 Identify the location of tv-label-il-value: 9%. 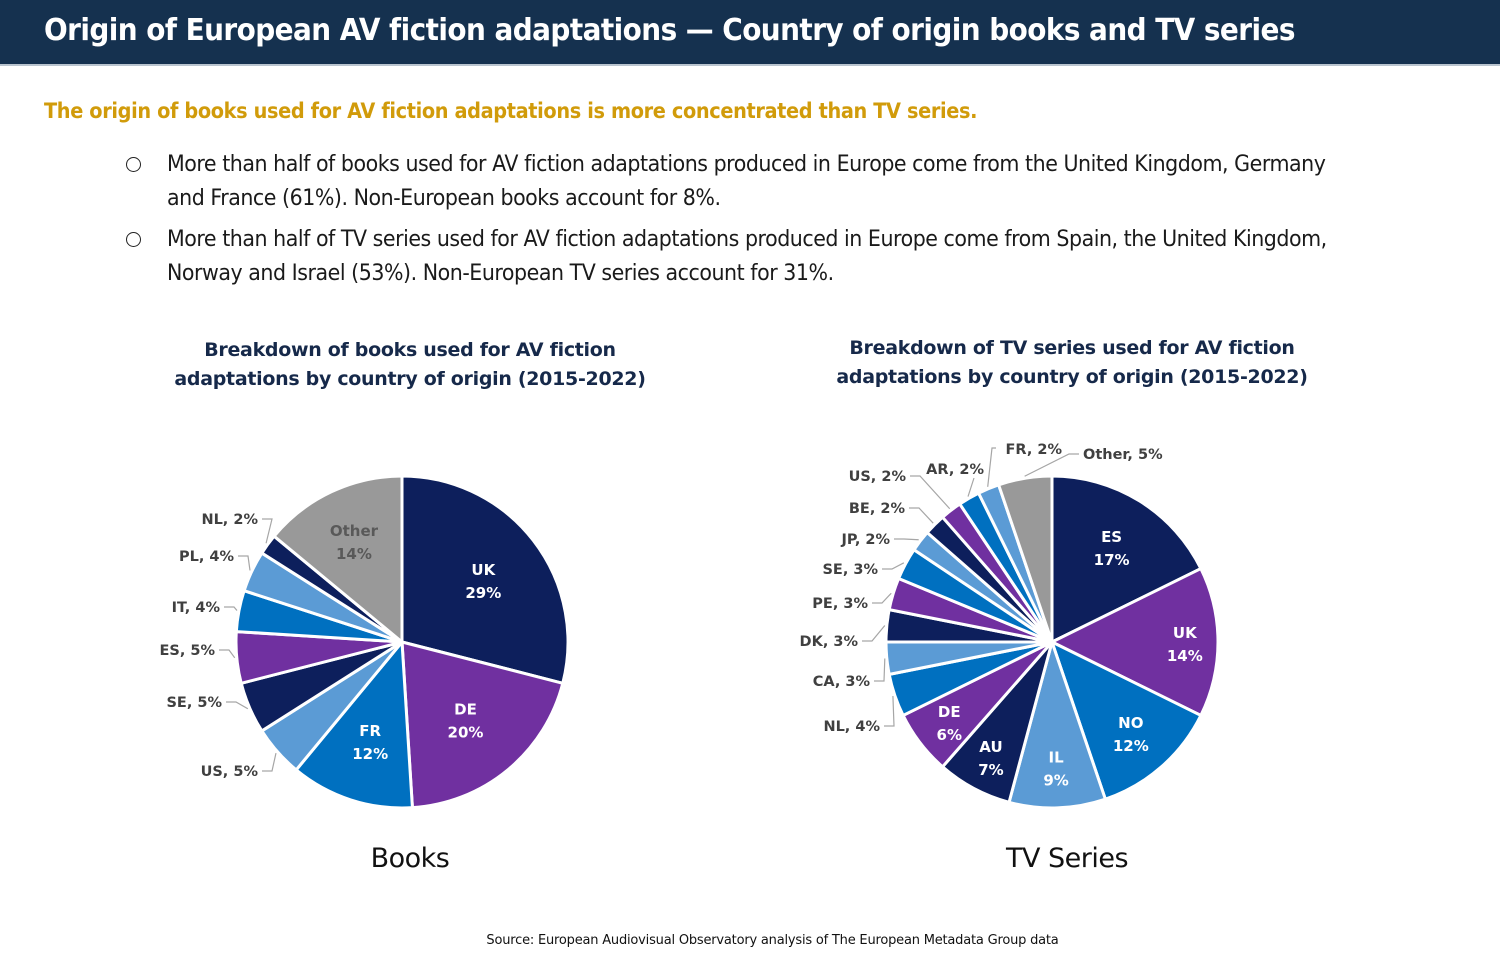
(1055, 780).